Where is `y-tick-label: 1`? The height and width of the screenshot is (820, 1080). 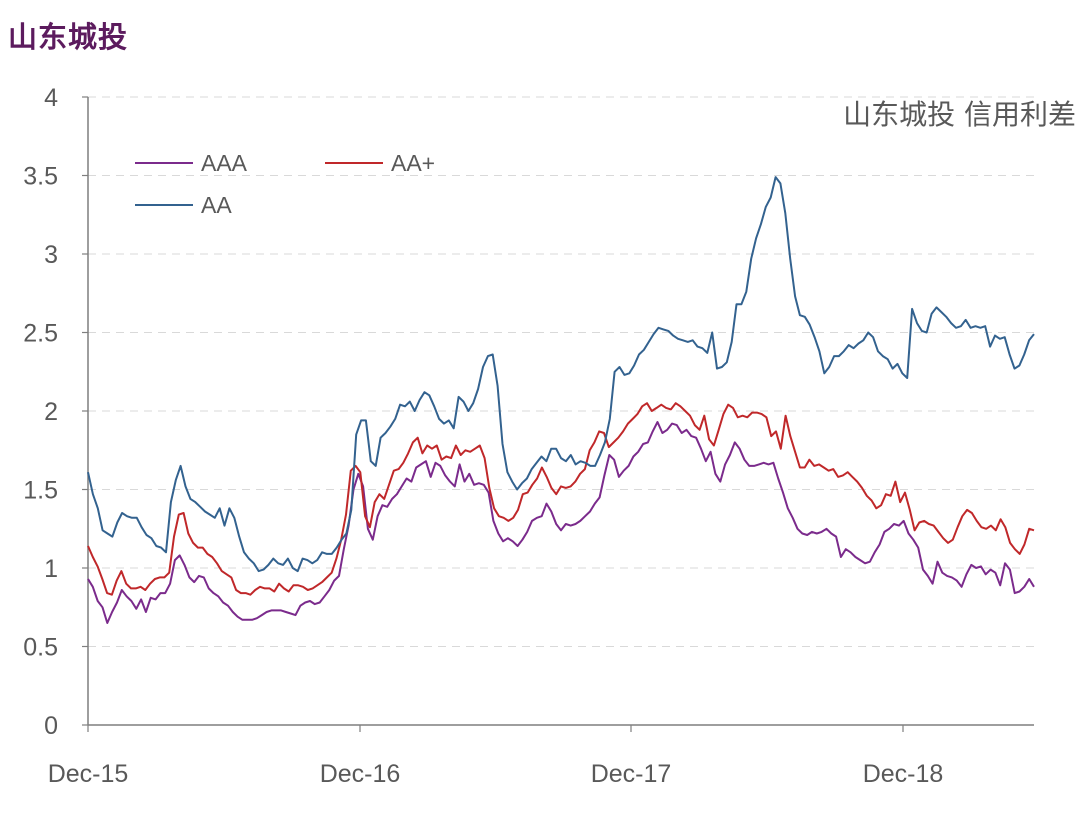 y-tick-label: 1 is located at coordinates (51, 569).